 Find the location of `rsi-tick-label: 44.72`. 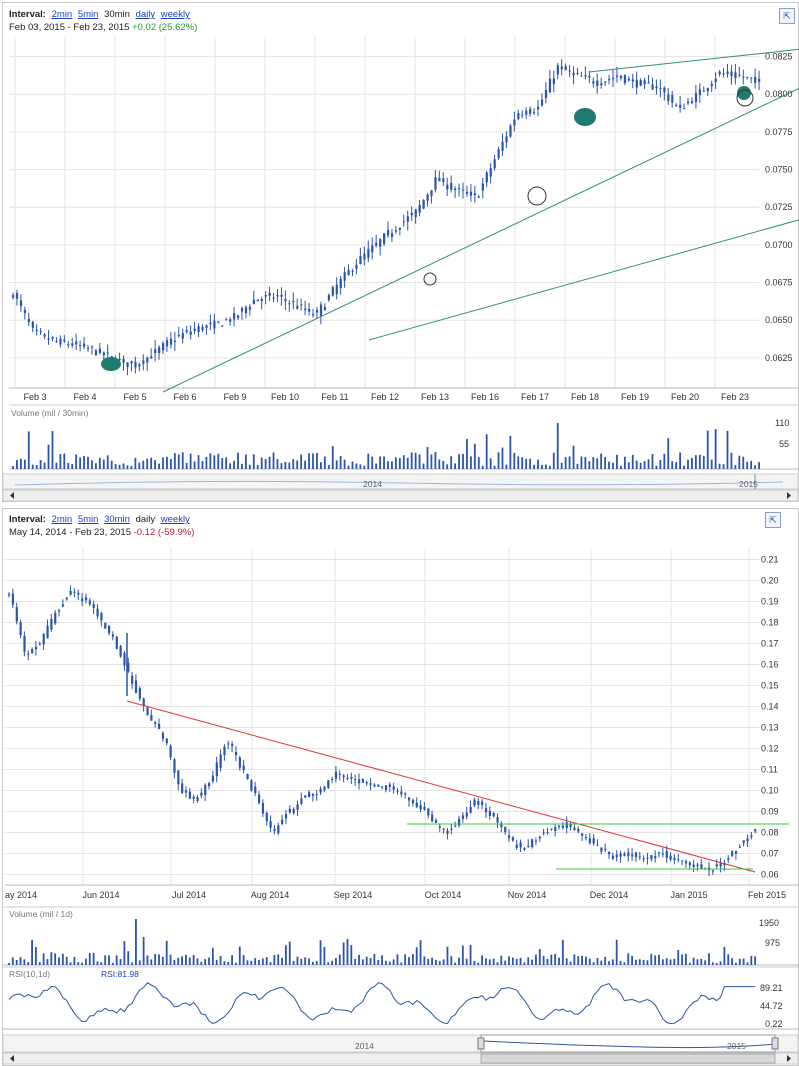

rsi-tick-label: 44.72 is located at coordinates (771, 1006).